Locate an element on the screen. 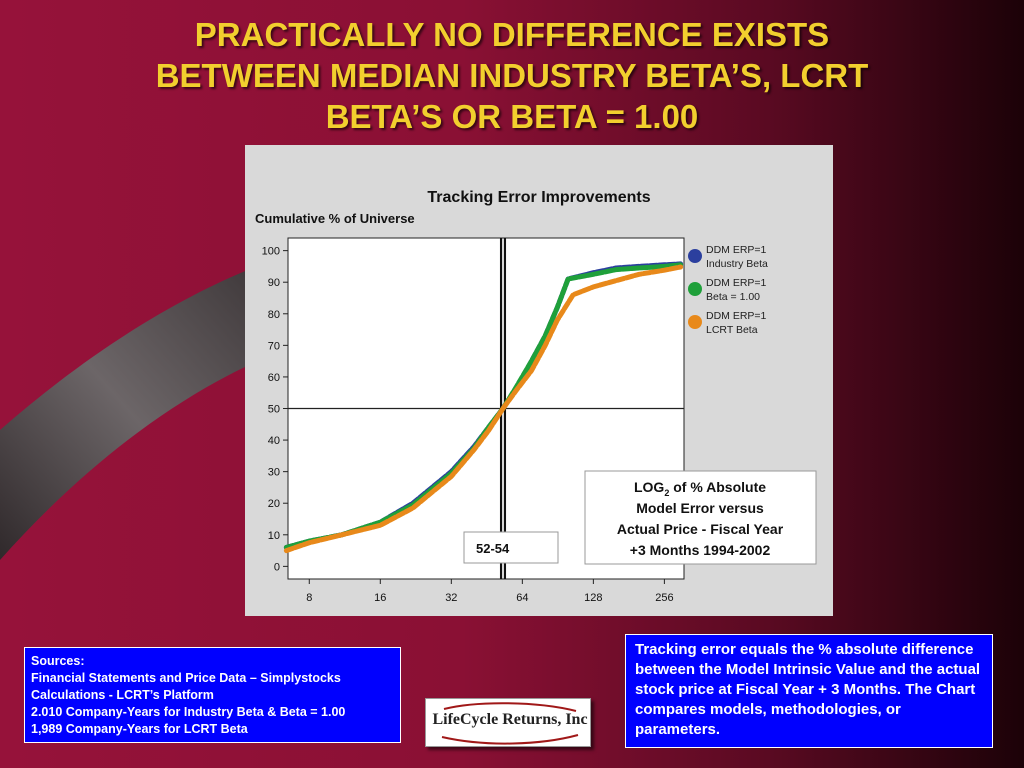 The width and height of the screenshot is (1024, 768). title-line: BETA’S OR BETA = 1.00 is located at coordinates (512, 116).